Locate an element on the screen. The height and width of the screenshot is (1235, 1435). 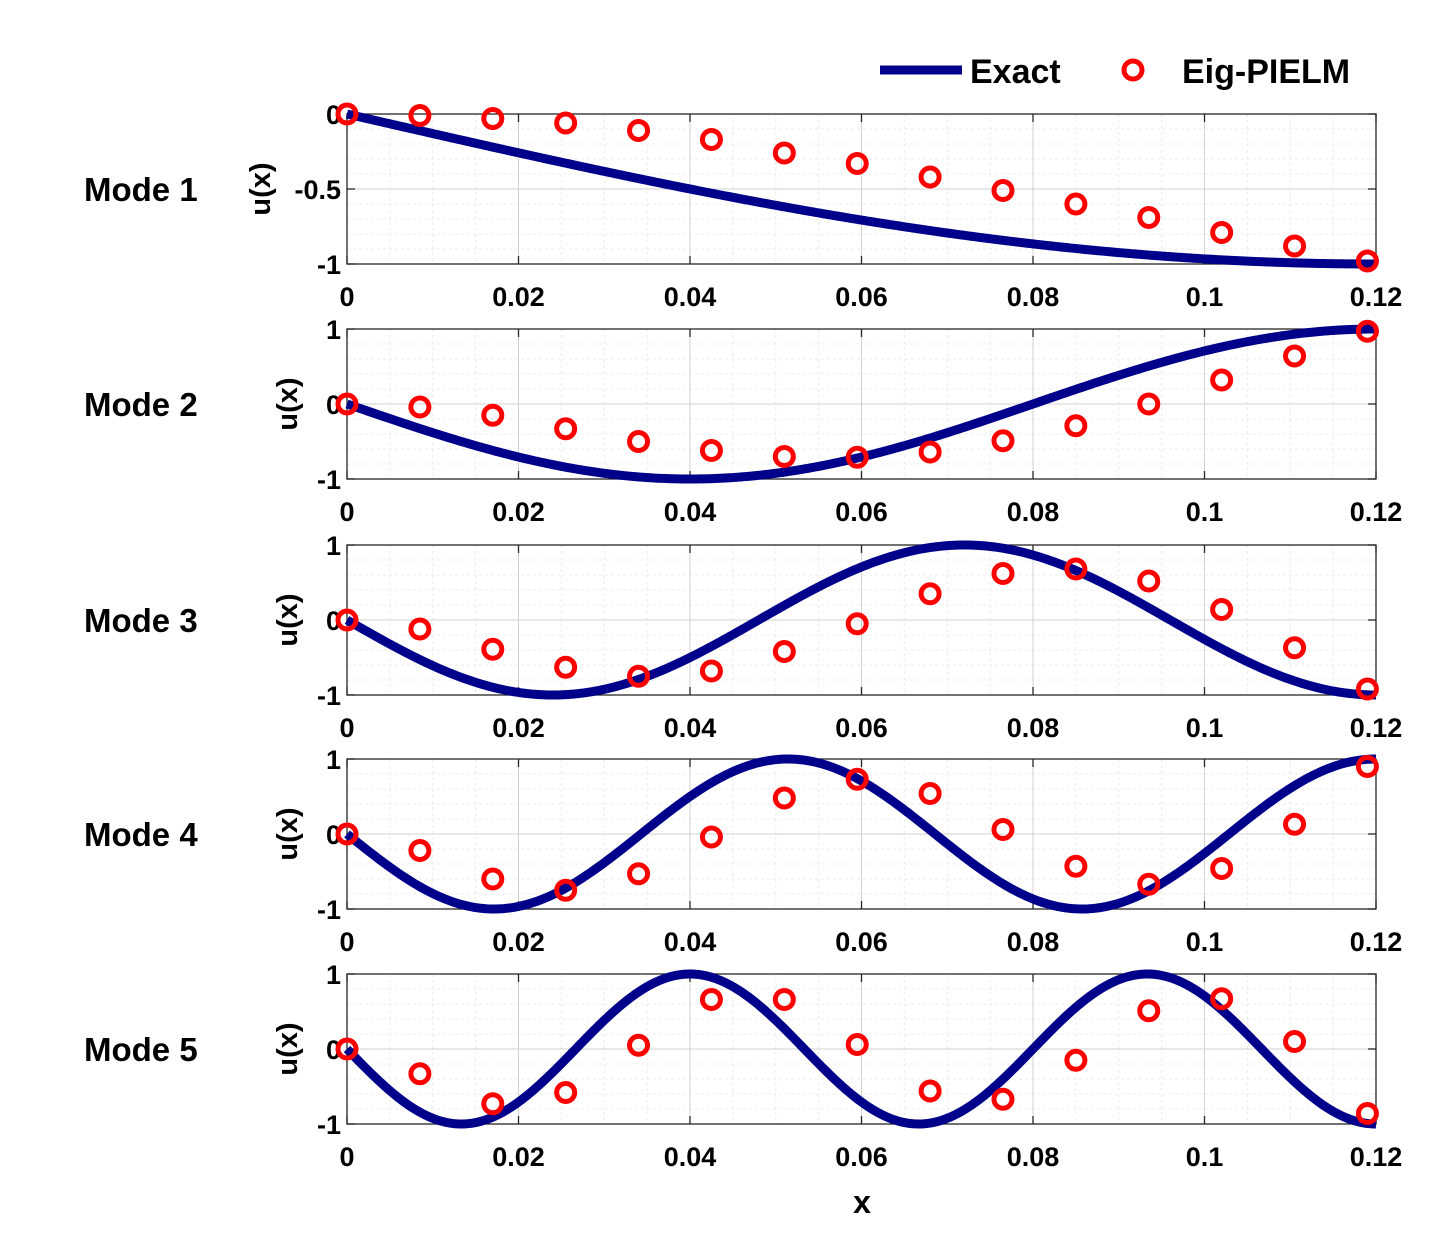
mode-label: Mode 5 is located at coordinates (141, 1049).